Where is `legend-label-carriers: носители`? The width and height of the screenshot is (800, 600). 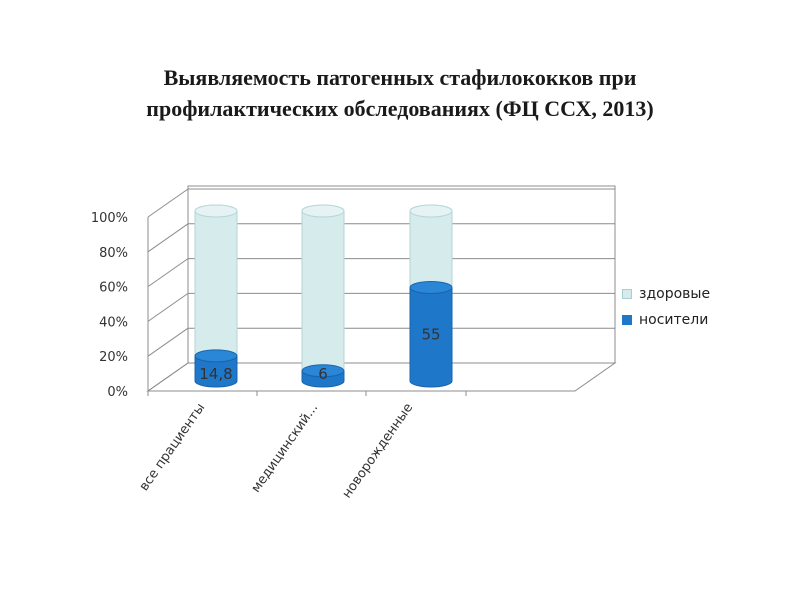
legend-label-carriers: носители is located at coordinates (674, 320).